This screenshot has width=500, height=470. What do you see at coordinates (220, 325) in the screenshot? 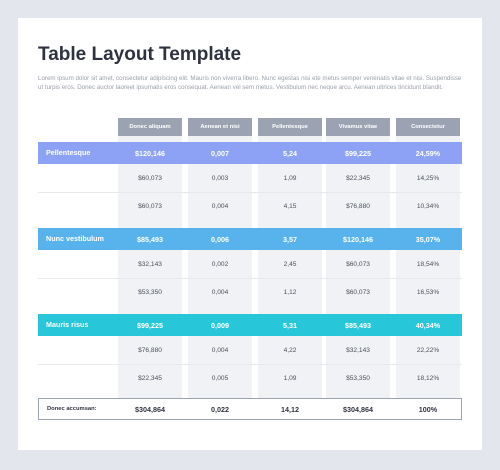
I see `group-summary-cell: 0,009` at bounding box center [220, 325].